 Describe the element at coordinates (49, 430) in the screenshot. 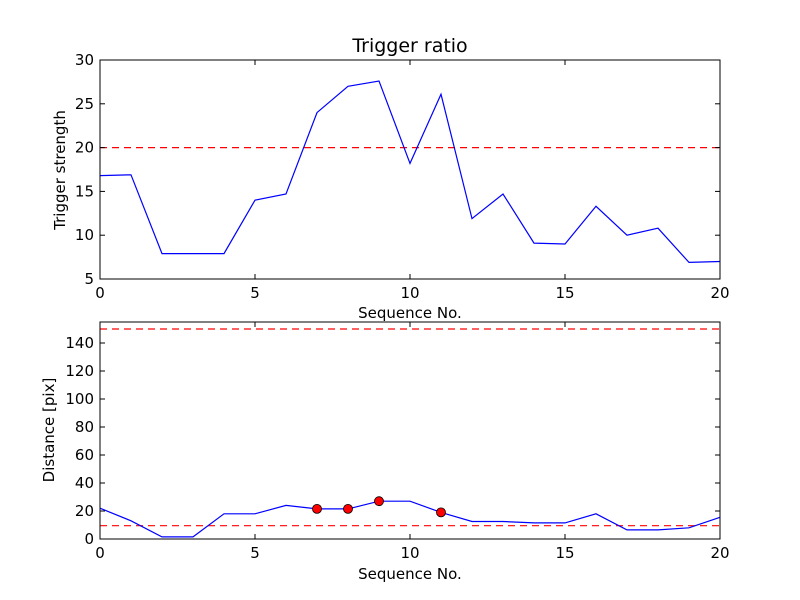

I see `y-axis-label: Distance [pix]` at that location.